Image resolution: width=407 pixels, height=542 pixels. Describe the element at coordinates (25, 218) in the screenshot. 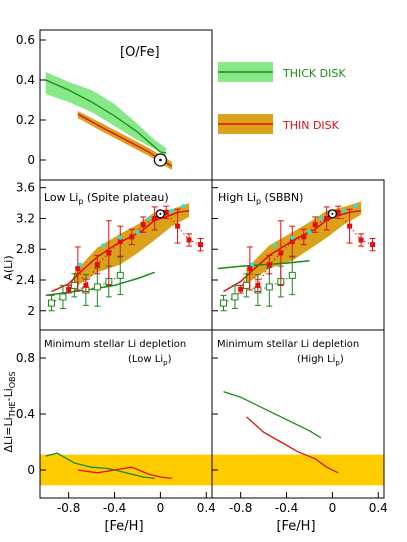

I see `mid-y-tick-label: 3.2` at that location.